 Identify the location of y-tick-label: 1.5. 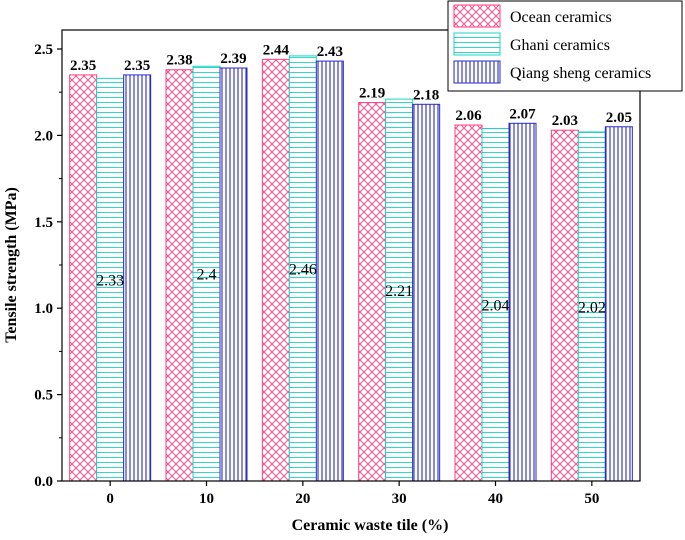
(43, 223).